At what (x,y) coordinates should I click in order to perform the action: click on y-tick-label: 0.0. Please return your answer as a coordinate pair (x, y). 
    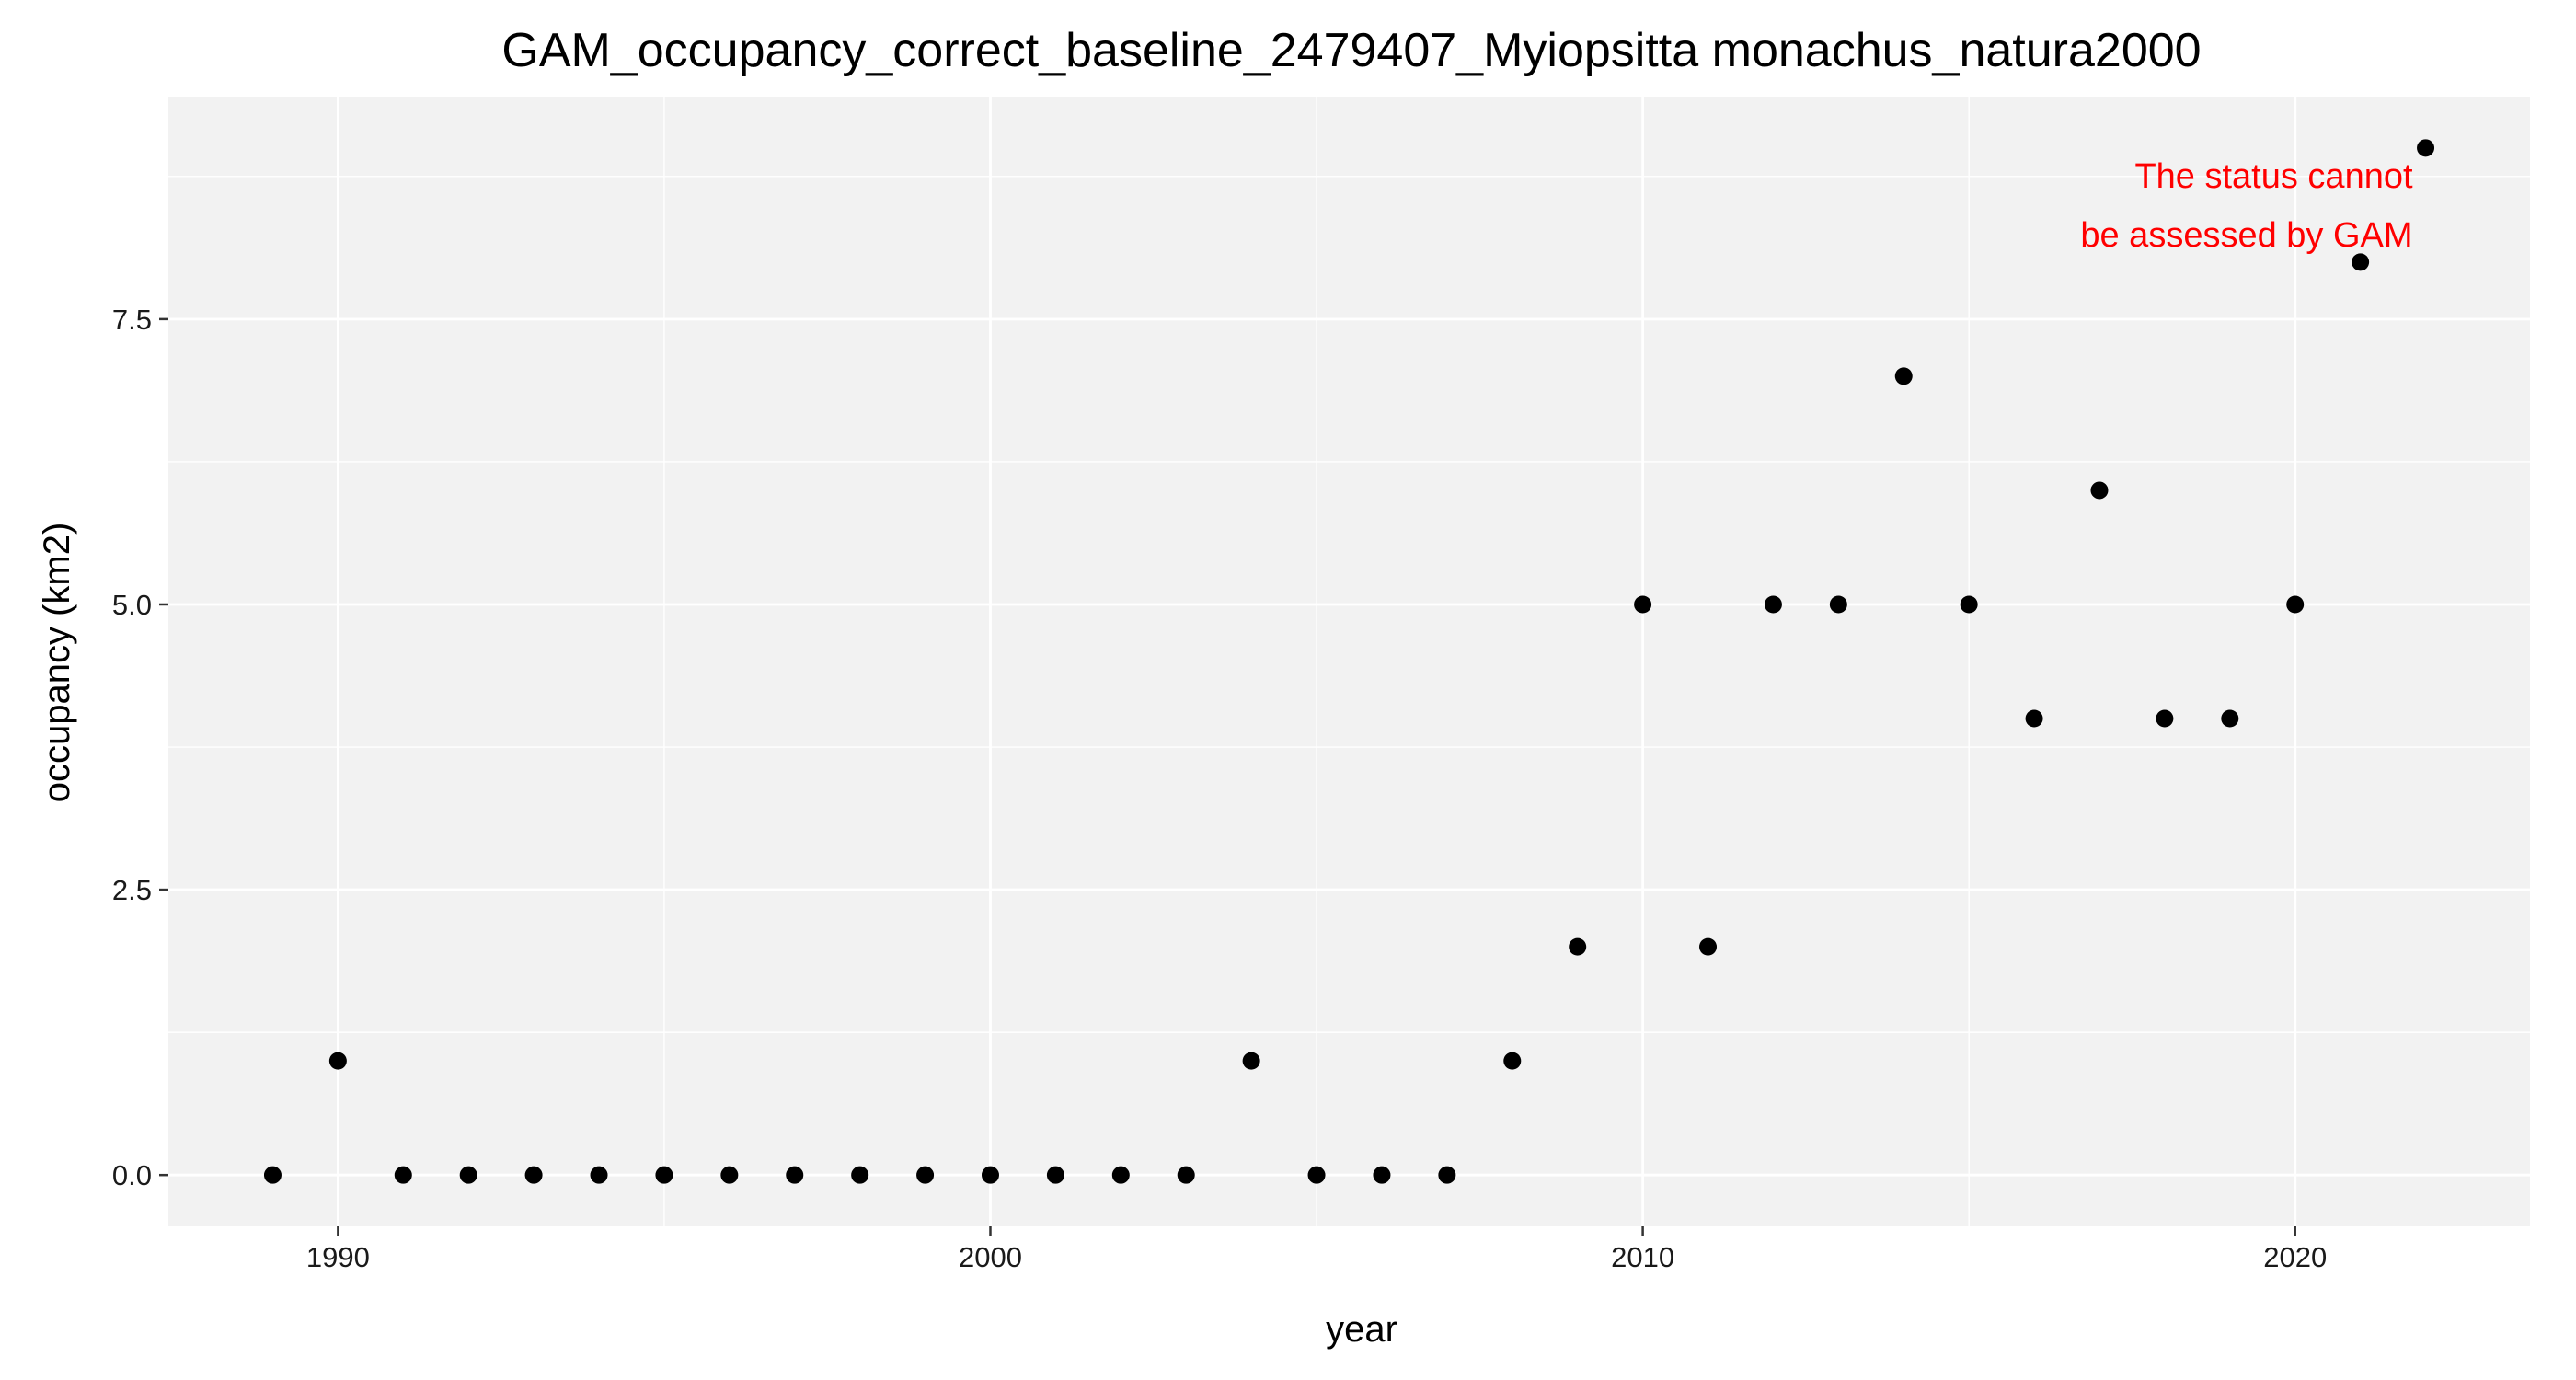
    Looking at the image, I should click on (132, 1175).